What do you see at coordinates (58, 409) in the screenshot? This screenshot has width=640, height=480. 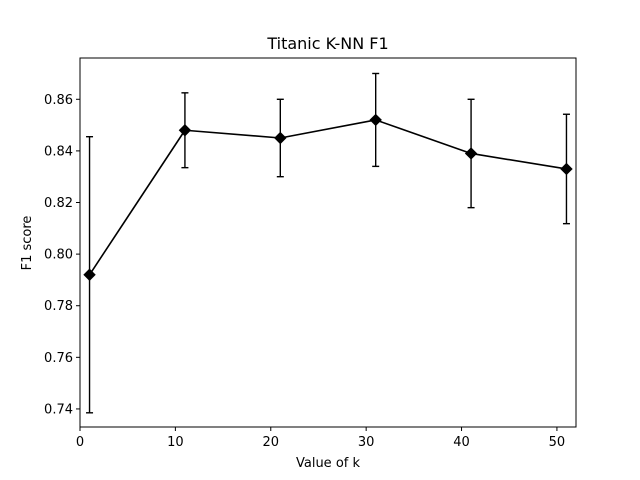 I see `y-tick-label: 0.74` at bounding box center [58, 409].